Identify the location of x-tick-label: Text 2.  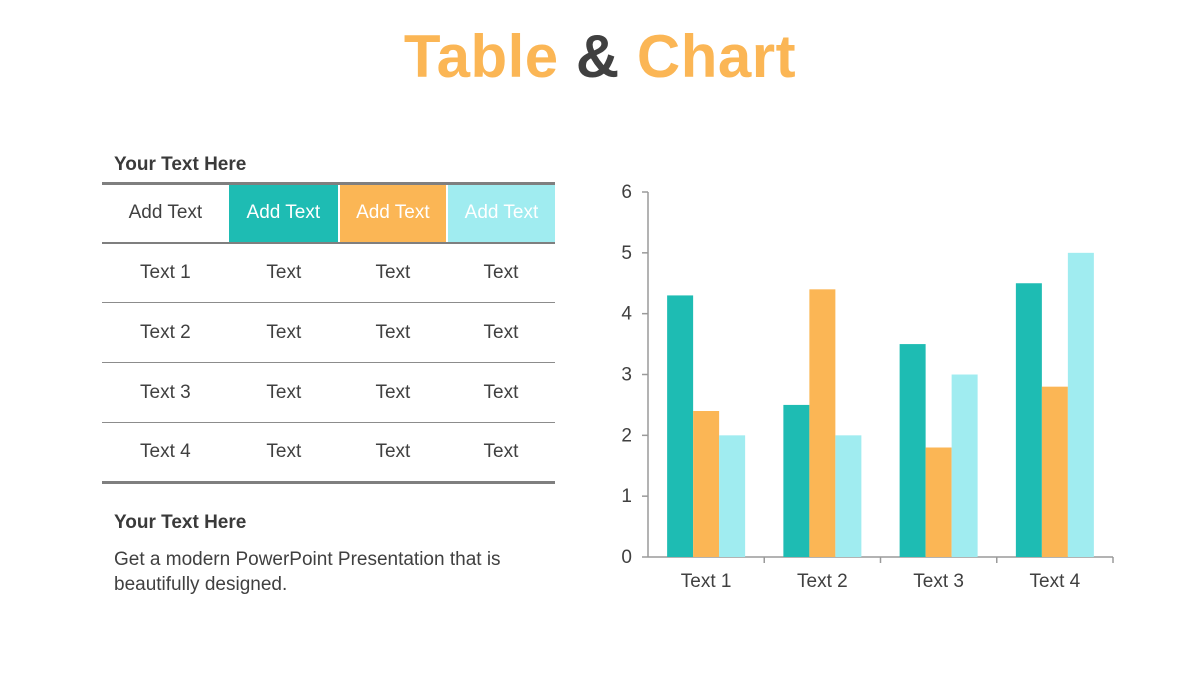
(822, 581).